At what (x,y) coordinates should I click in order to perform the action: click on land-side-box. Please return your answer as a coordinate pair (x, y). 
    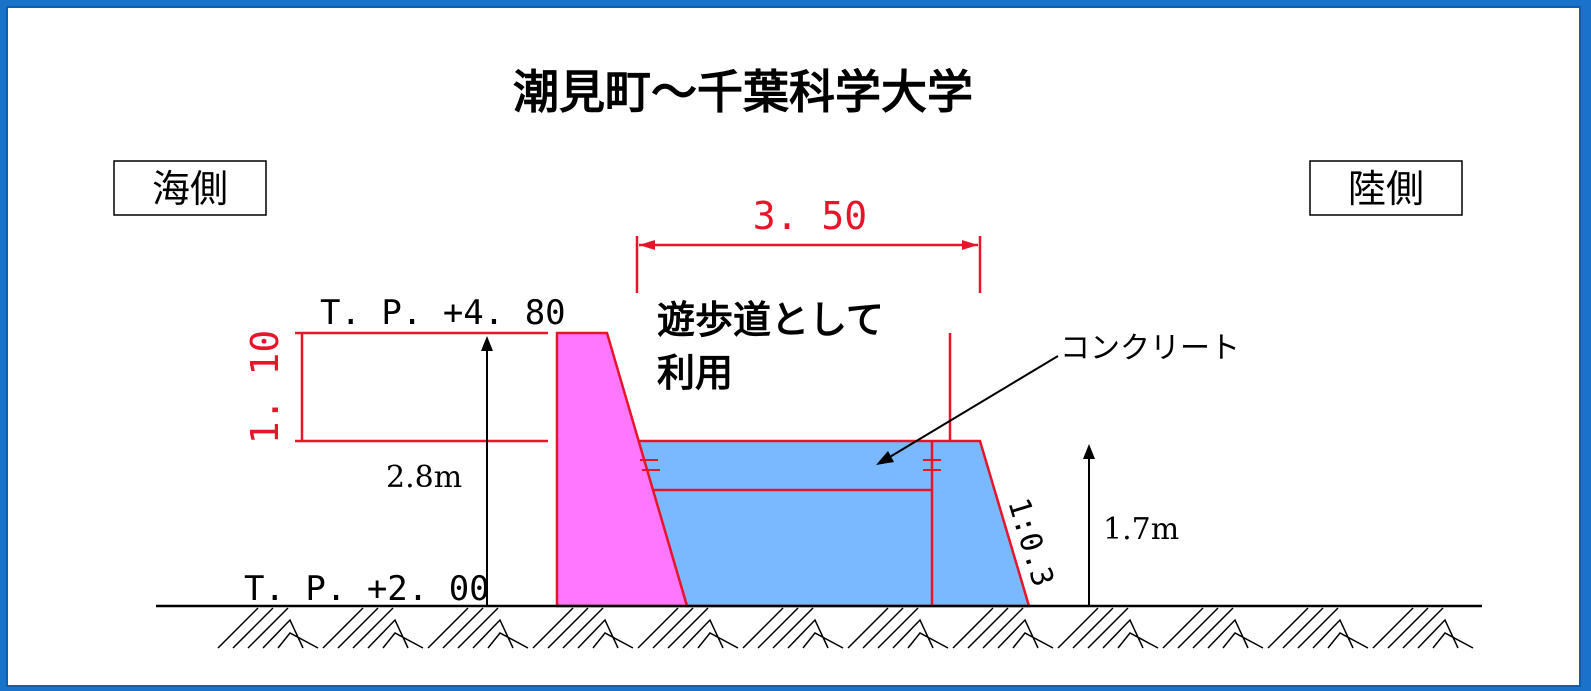
    Looking at the image, I should click on (1386, 188).